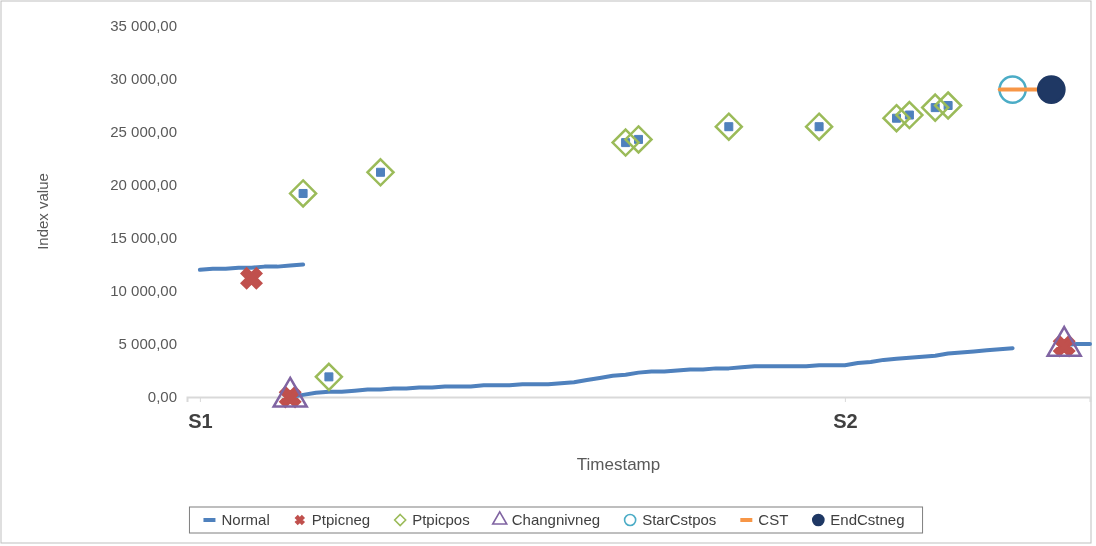  What do you see at coordinates (143, 26) in the screenshot?
I see `y-tick-label: 35 000,00` at bounding box center [143, 26].